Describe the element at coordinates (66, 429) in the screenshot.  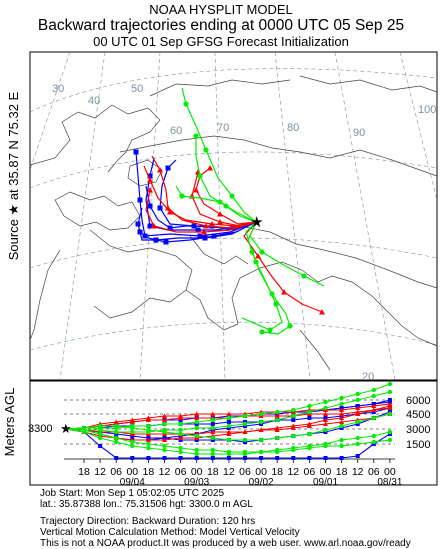
I see `vertical-source-star: ★` at that location.